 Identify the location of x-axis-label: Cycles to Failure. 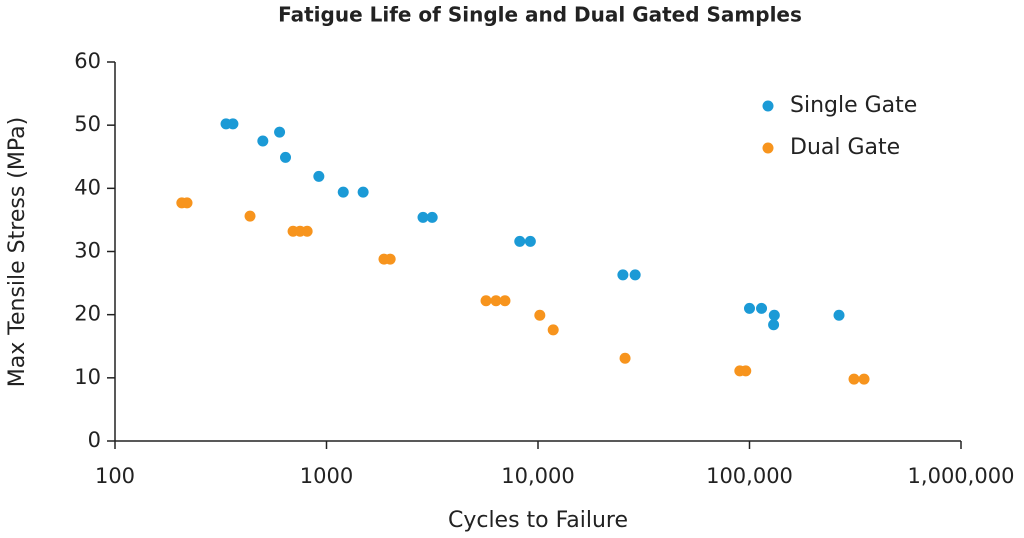
(538, 520).